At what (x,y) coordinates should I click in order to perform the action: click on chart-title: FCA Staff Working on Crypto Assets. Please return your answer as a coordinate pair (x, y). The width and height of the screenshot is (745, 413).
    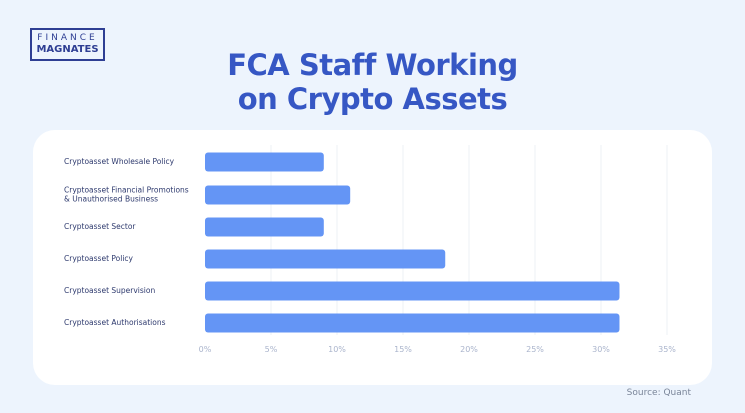
    Looking at the image, I should click on (372, 82).